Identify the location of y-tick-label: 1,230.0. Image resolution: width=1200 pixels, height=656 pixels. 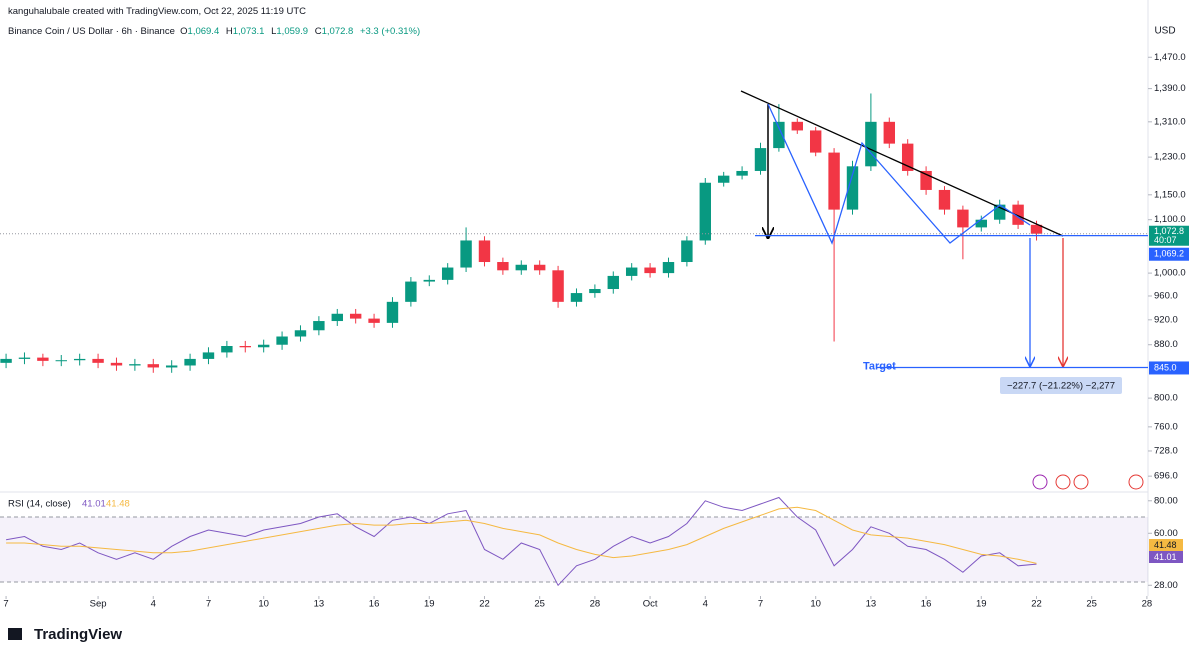
(1170, 157).